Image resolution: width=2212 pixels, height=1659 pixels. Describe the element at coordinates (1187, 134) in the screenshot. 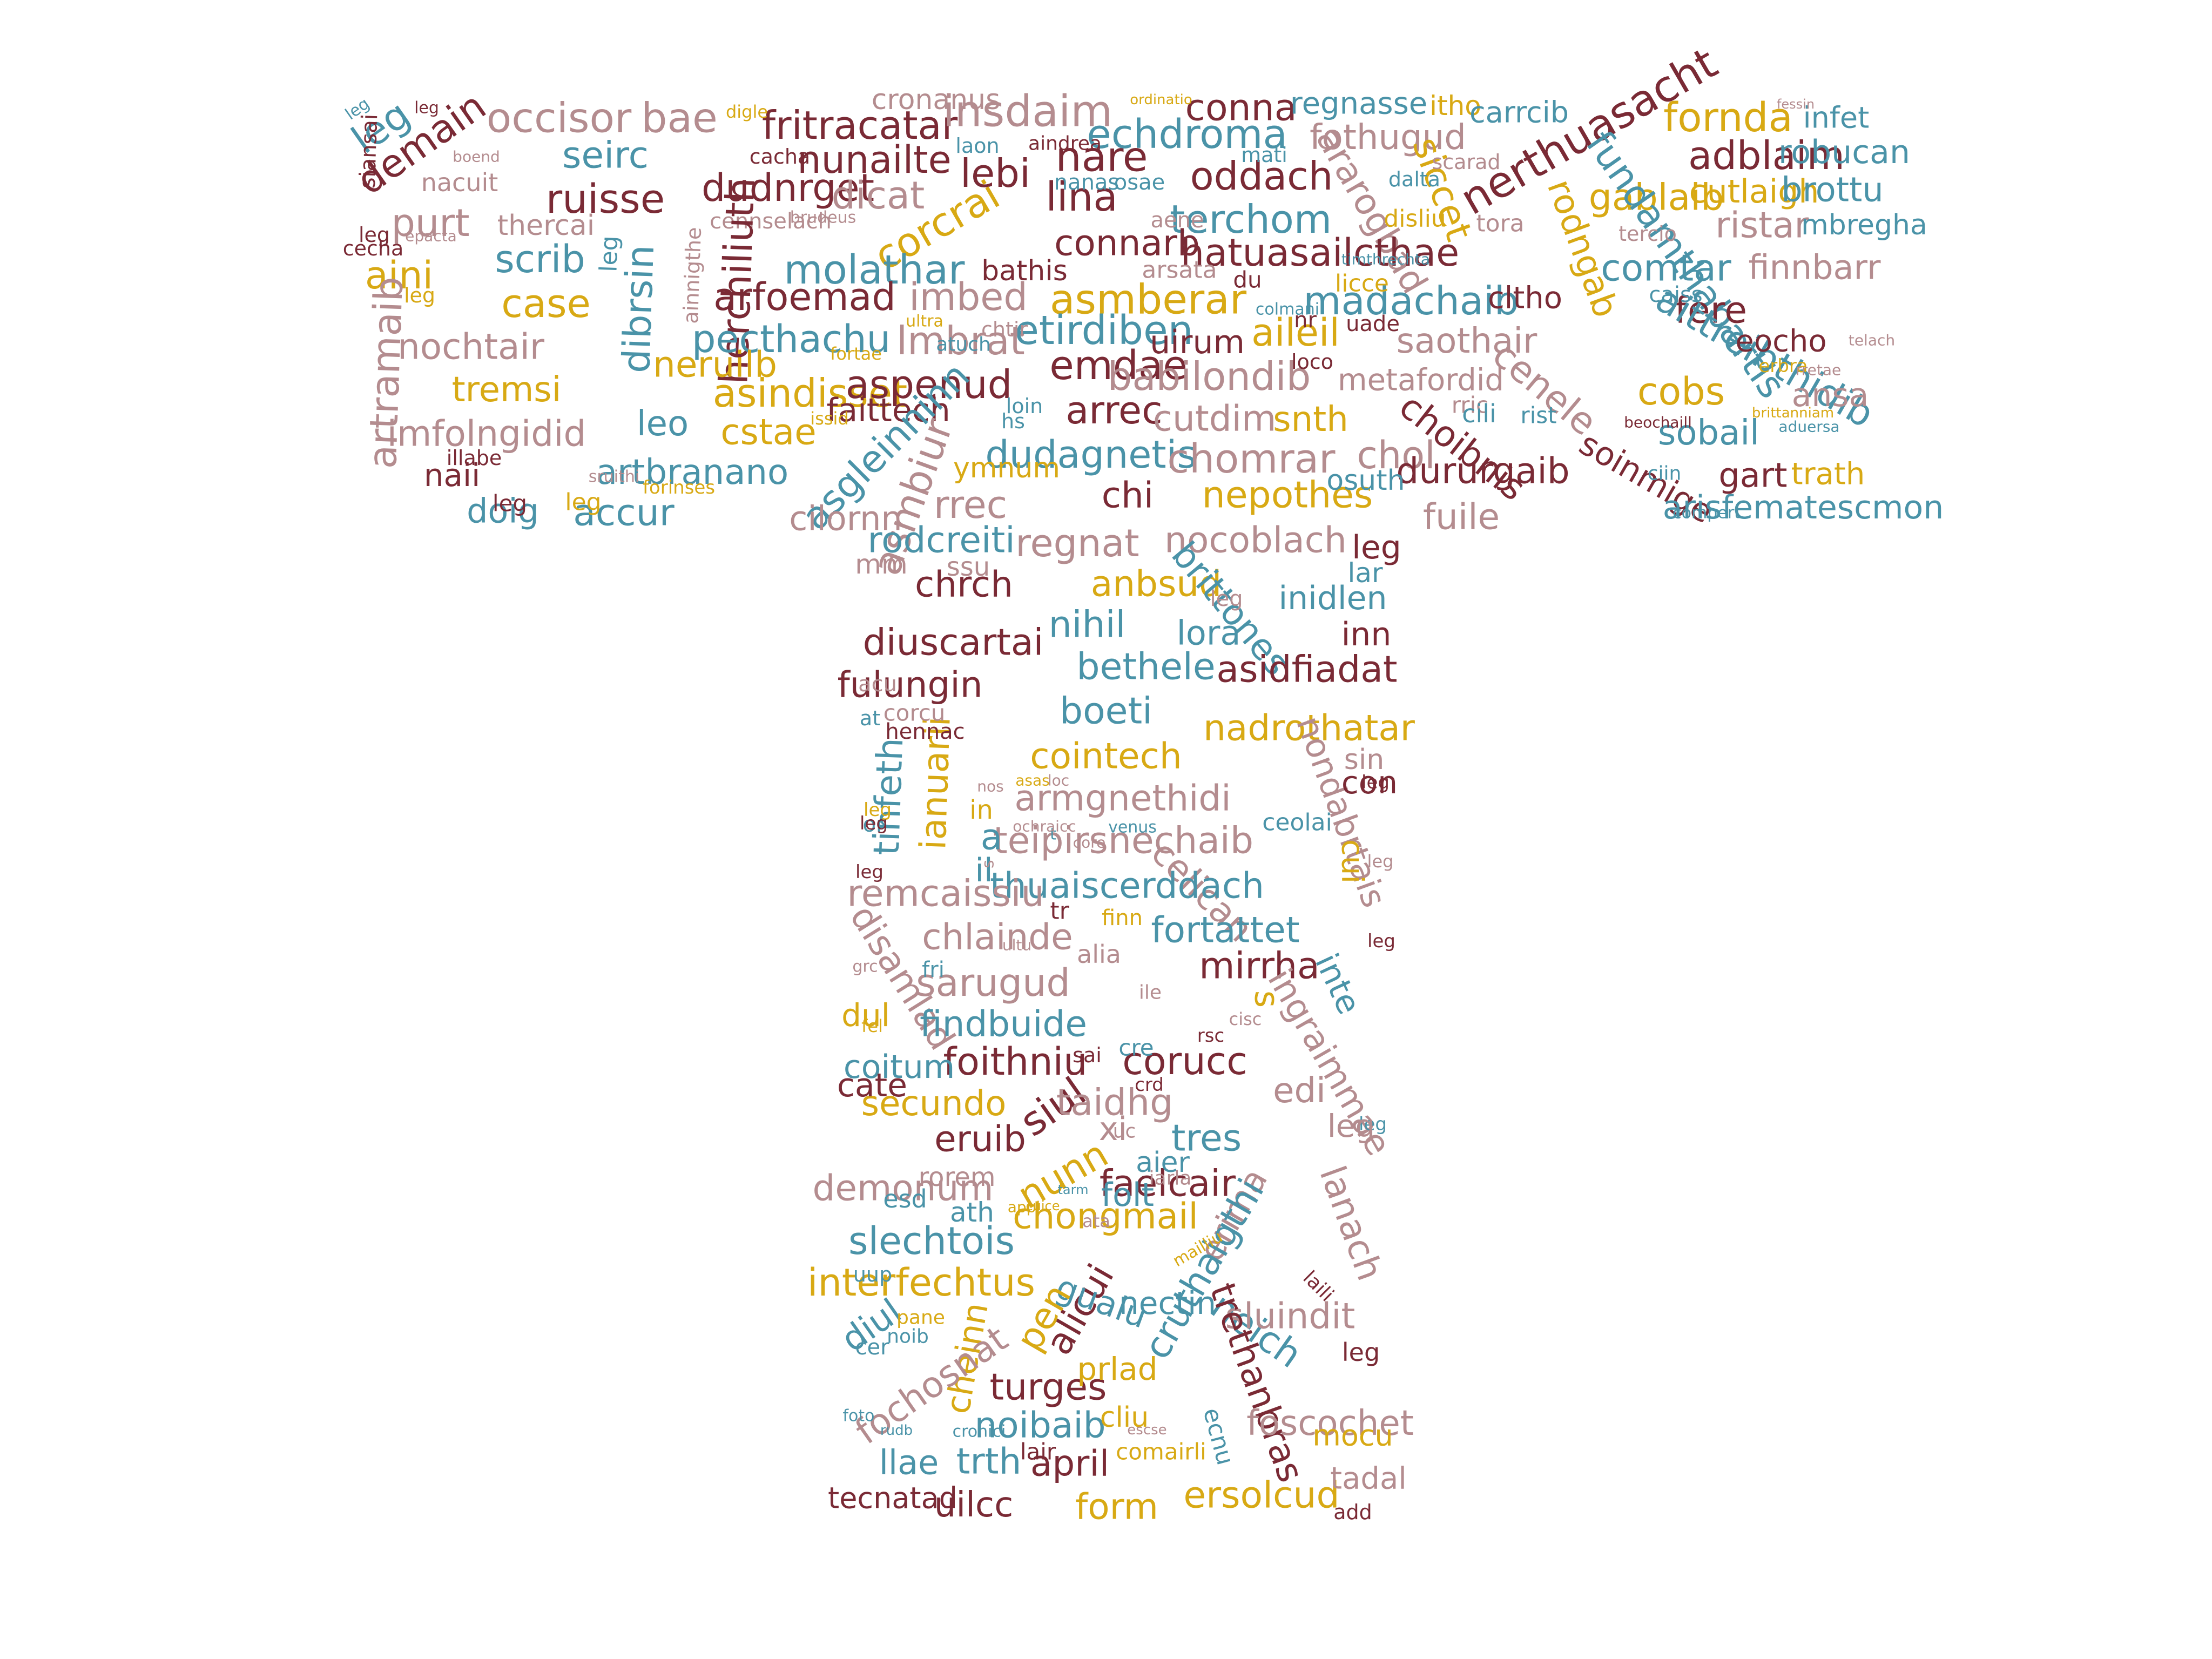

I see `cloud-word: echdroma` at that location.